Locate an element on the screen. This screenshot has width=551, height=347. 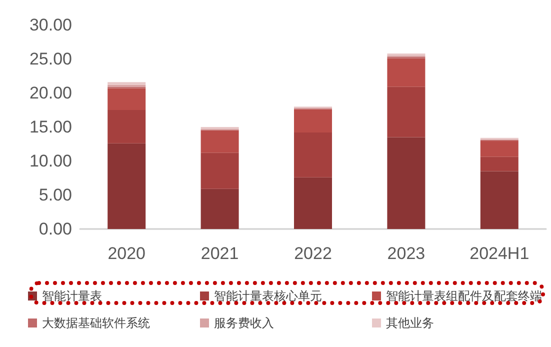
x-tick-label: 2022 is located at coordinates (313, 253).